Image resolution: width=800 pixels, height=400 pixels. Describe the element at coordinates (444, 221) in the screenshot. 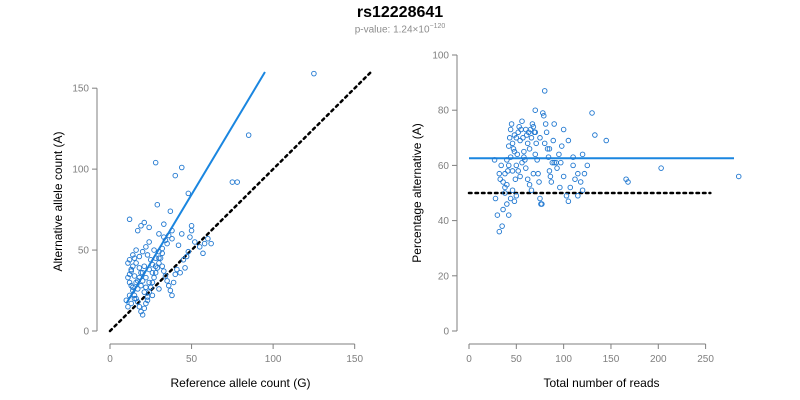

I see `y-tick-label: 40` at that location.